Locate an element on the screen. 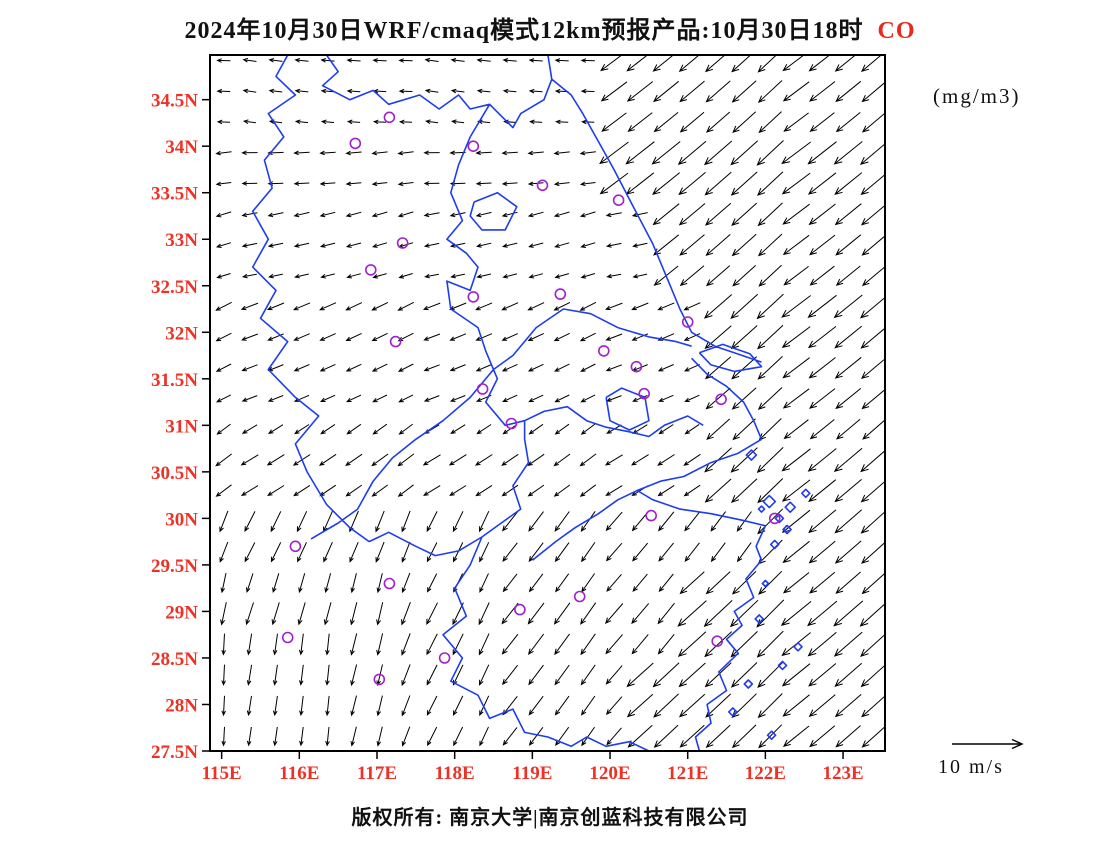 This screenshot has width=1100, height=850. y-axis-tick-label: 28.5N is located at coordinates (174, 659).